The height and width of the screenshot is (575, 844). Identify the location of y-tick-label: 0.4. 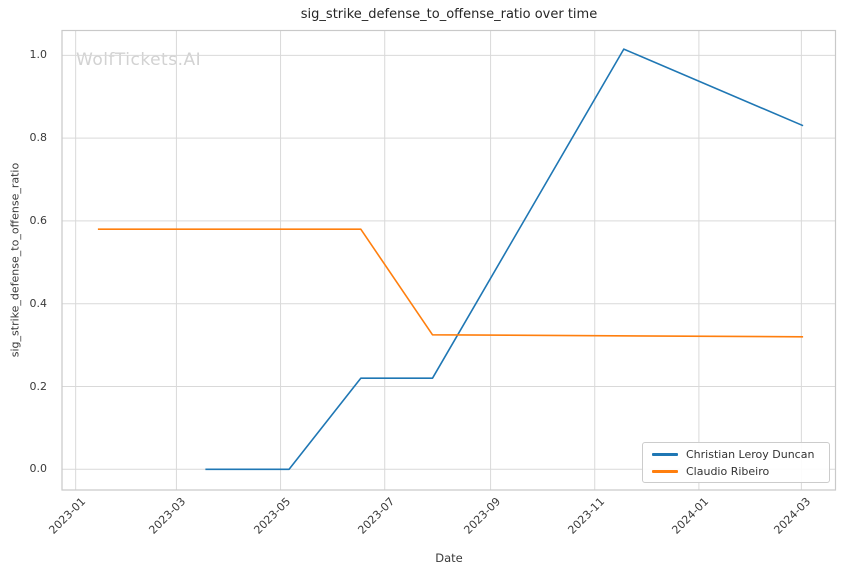
(38, 303).